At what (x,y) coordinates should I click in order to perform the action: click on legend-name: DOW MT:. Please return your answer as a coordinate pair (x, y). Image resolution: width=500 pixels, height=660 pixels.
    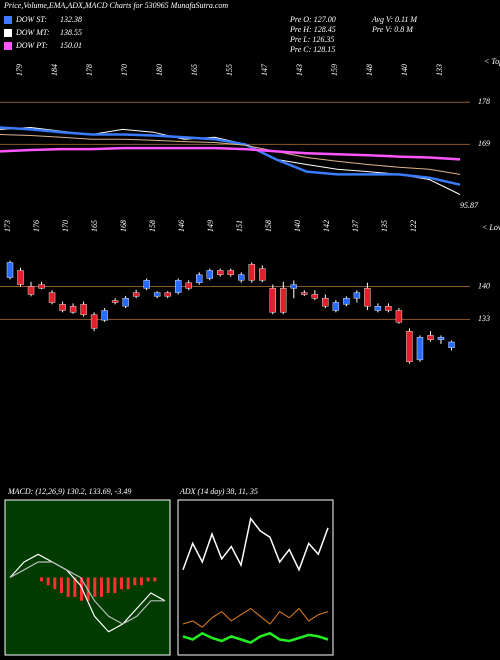
    Looking at the image, I should click on (32, 32).